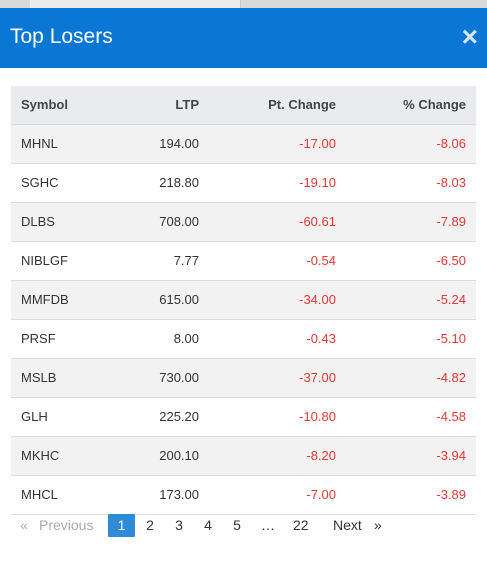 The image size is (487, 562). What do you see at coordinates (321, 494) in the screenshot?
I see `cell-value: -7.00` at bounding box center [321, 494].